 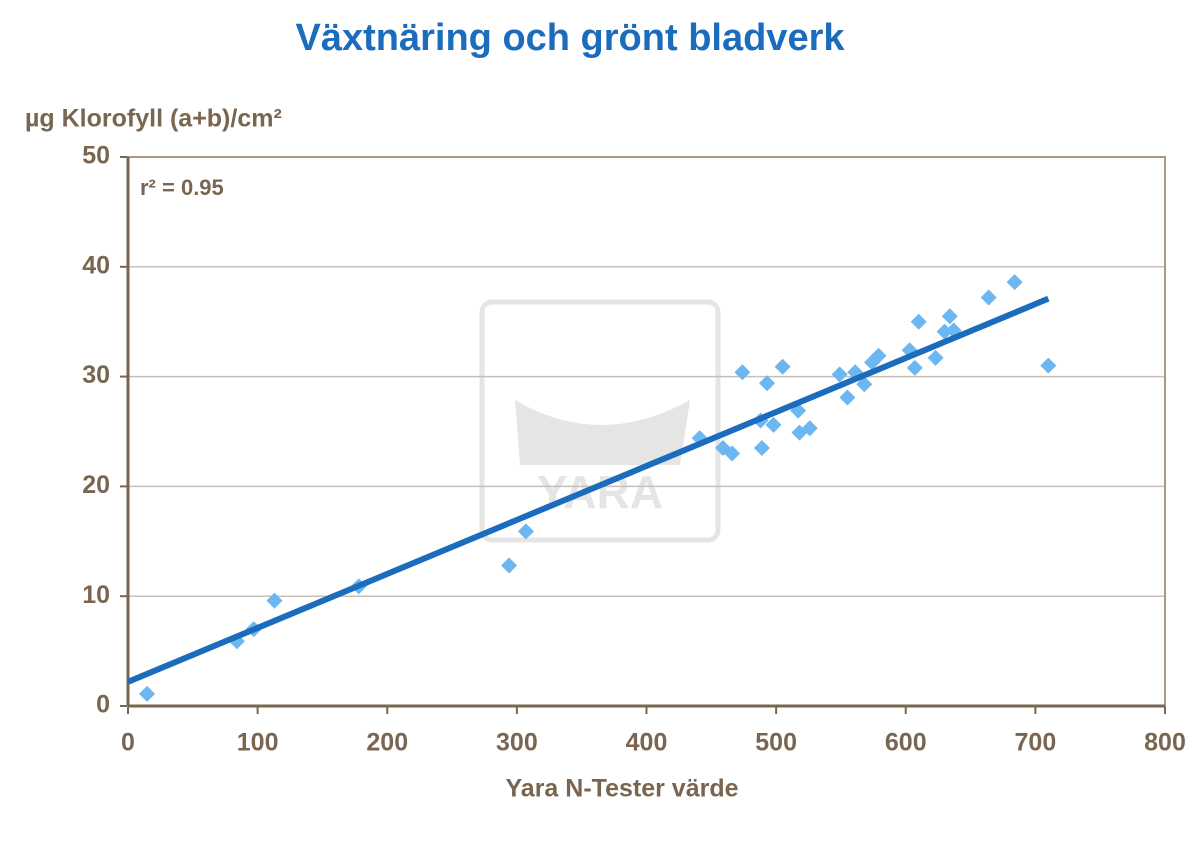 I want to click on x-axis-label: Yara N-Tester värde, so click(x=622, y=789).